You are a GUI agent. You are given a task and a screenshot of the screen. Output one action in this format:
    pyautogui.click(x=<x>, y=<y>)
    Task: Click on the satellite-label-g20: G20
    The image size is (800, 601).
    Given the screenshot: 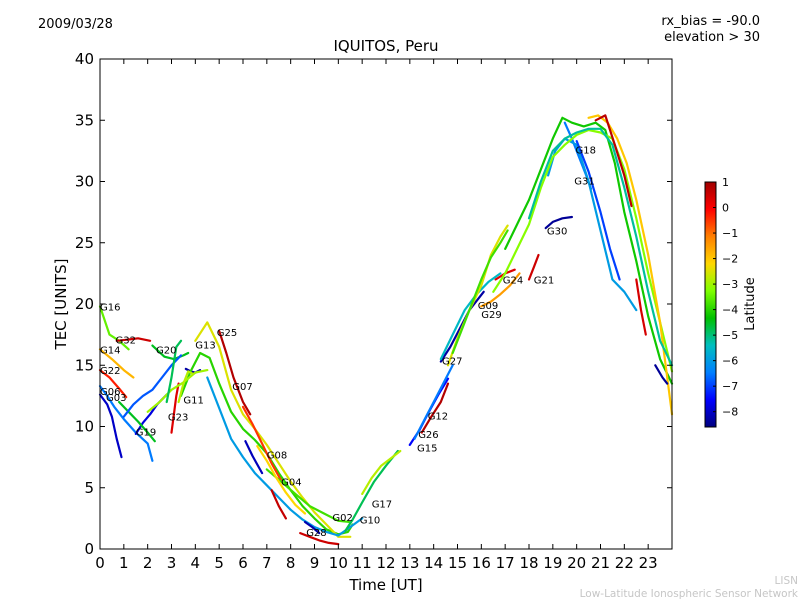 What is the action you would take?
    pyautogui.click(x=166, y=350)
    